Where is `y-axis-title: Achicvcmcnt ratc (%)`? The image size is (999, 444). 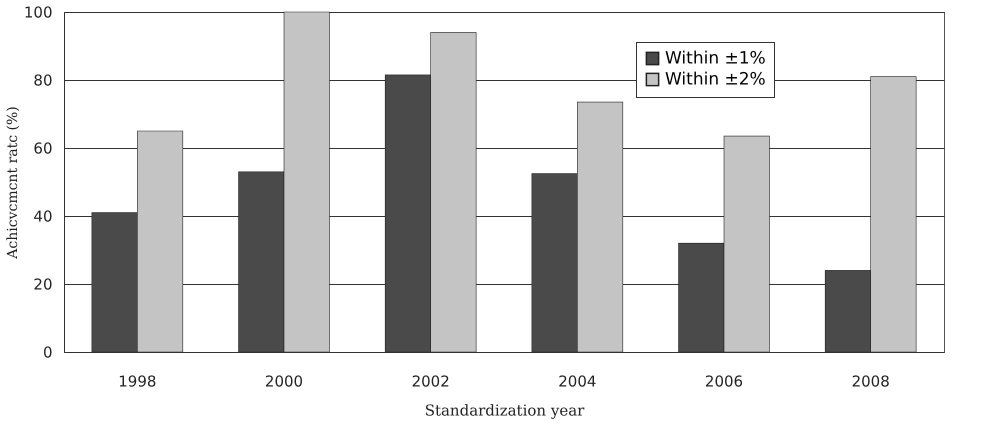 y-axis-title: Achicvcmcnt ratc (%) is located at coordinates (12, 183).